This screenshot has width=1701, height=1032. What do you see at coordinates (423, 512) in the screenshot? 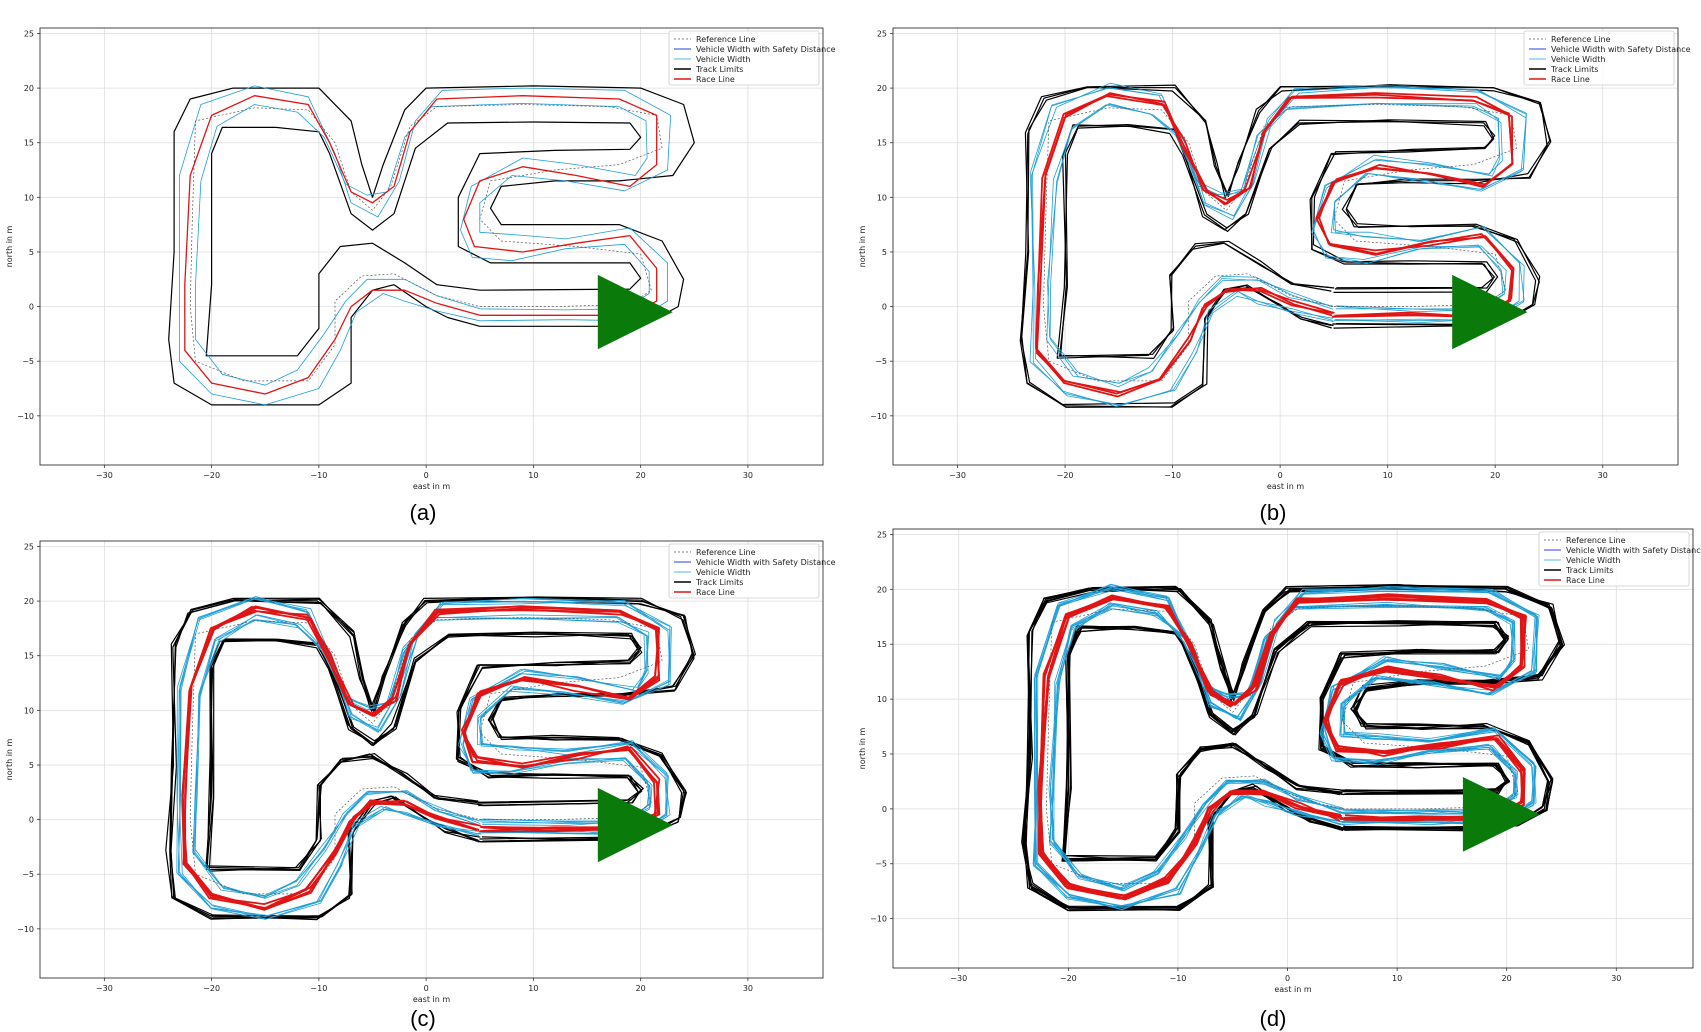
I see `caption-a: (a)` at bounding box center [423, 512].